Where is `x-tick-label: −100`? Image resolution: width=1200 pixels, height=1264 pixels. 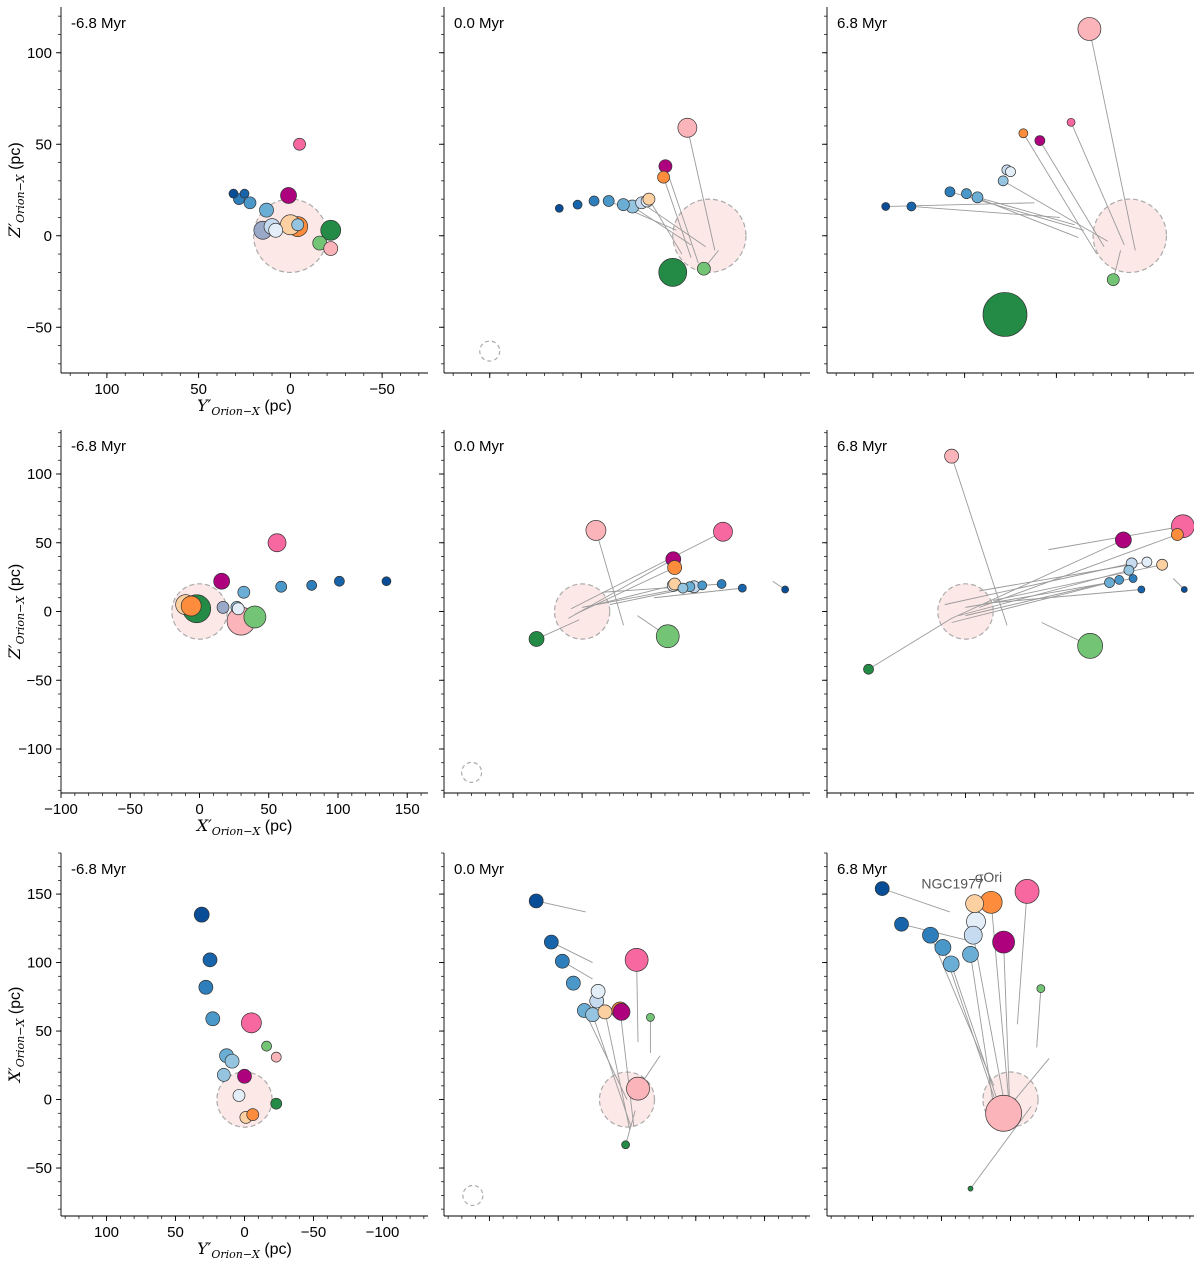 x-tick-label: −100 is located at coordinates (61, 809).